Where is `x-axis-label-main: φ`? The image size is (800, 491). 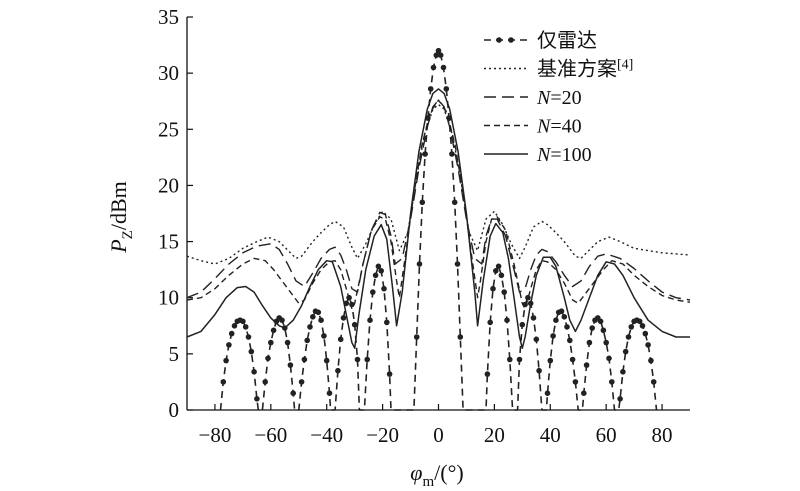
x-axis-label-main: φ is located at coordinates (416, 472).